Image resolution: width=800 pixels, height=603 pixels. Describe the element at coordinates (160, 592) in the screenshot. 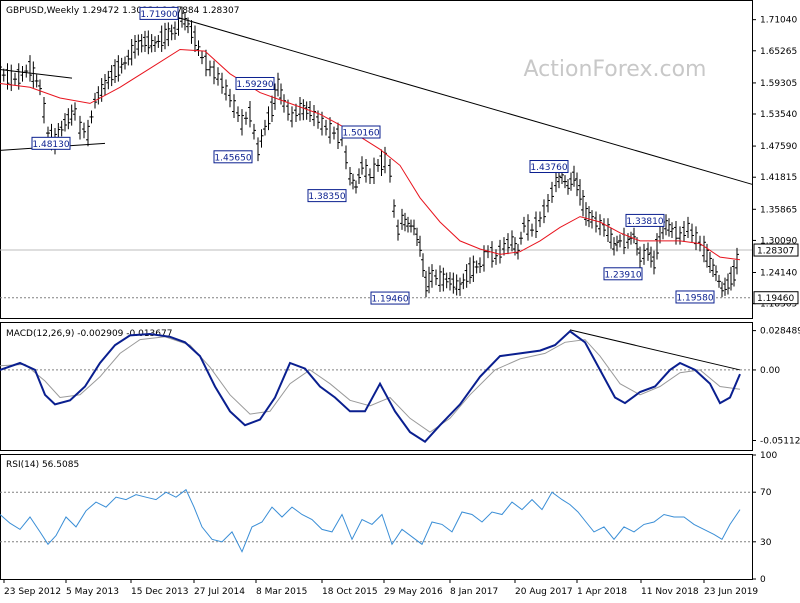

I see `x-tick-label: 15 Dec 2013` at that location.